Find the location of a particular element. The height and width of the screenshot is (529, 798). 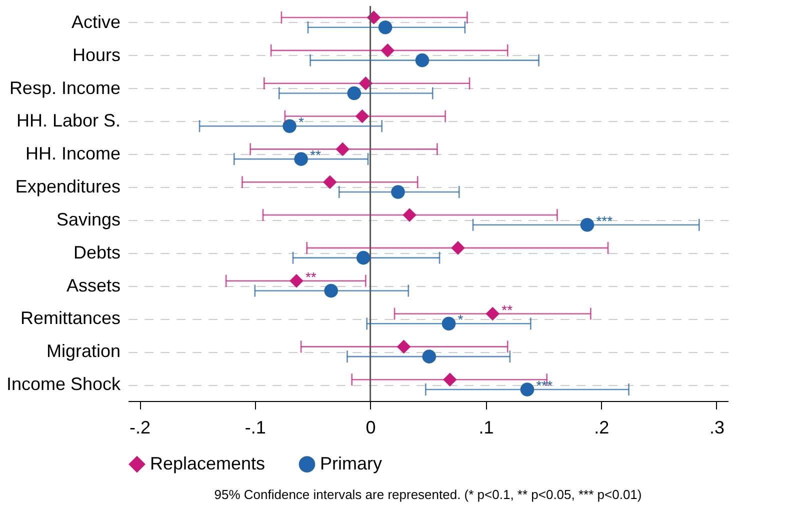

y-tick-label: Resp. Income is located at coordinates (64, 88).